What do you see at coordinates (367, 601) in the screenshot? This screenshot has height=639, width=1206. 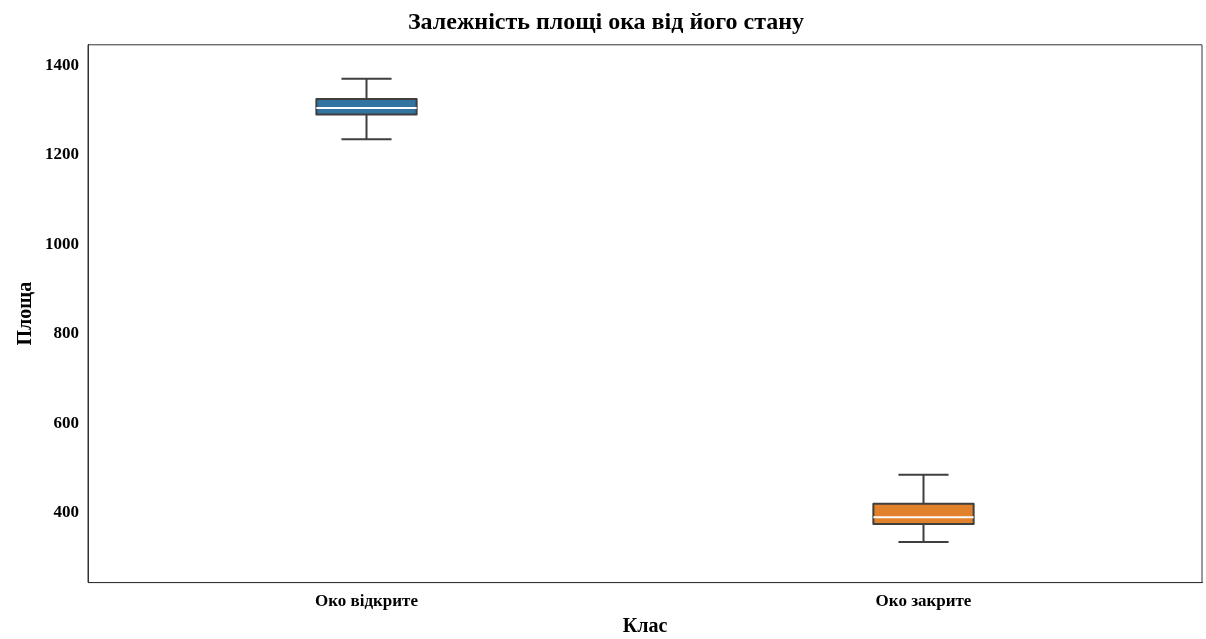 I see `x-tick-label: Око відкрите` at bounding box center [367, 601].